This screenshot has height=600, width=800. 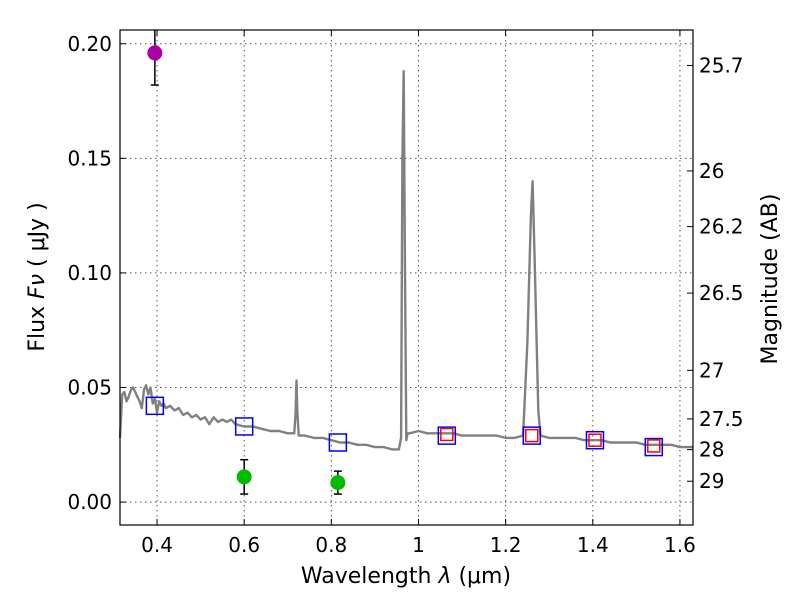 I want to click on x-tick-label: 1.4, so click(x=593, y=545).